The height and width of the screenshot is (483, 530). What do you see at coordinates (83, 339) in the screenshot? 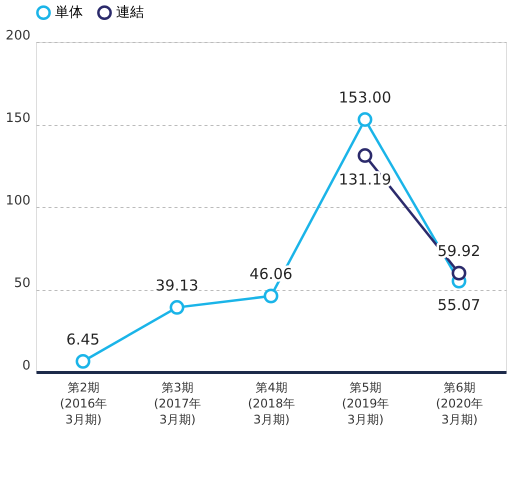
I see `data-label: 6.45` at bounding box center [83, 339].